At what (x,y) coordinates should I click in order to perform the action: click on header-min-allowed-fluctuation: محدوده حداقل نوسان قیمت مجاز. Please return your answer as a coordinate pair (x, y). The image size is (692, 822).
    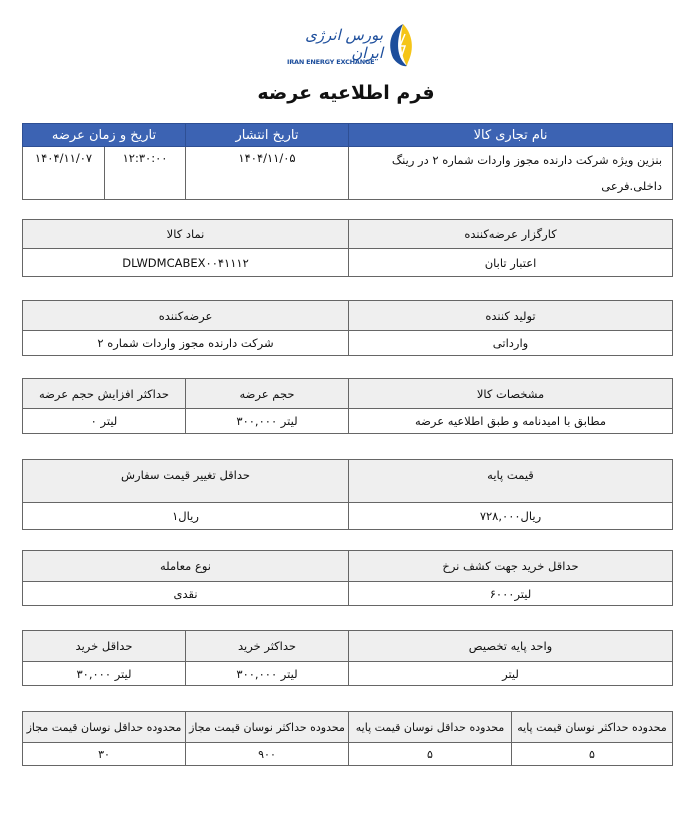
    Looking at the image, I should click on (104, 727).